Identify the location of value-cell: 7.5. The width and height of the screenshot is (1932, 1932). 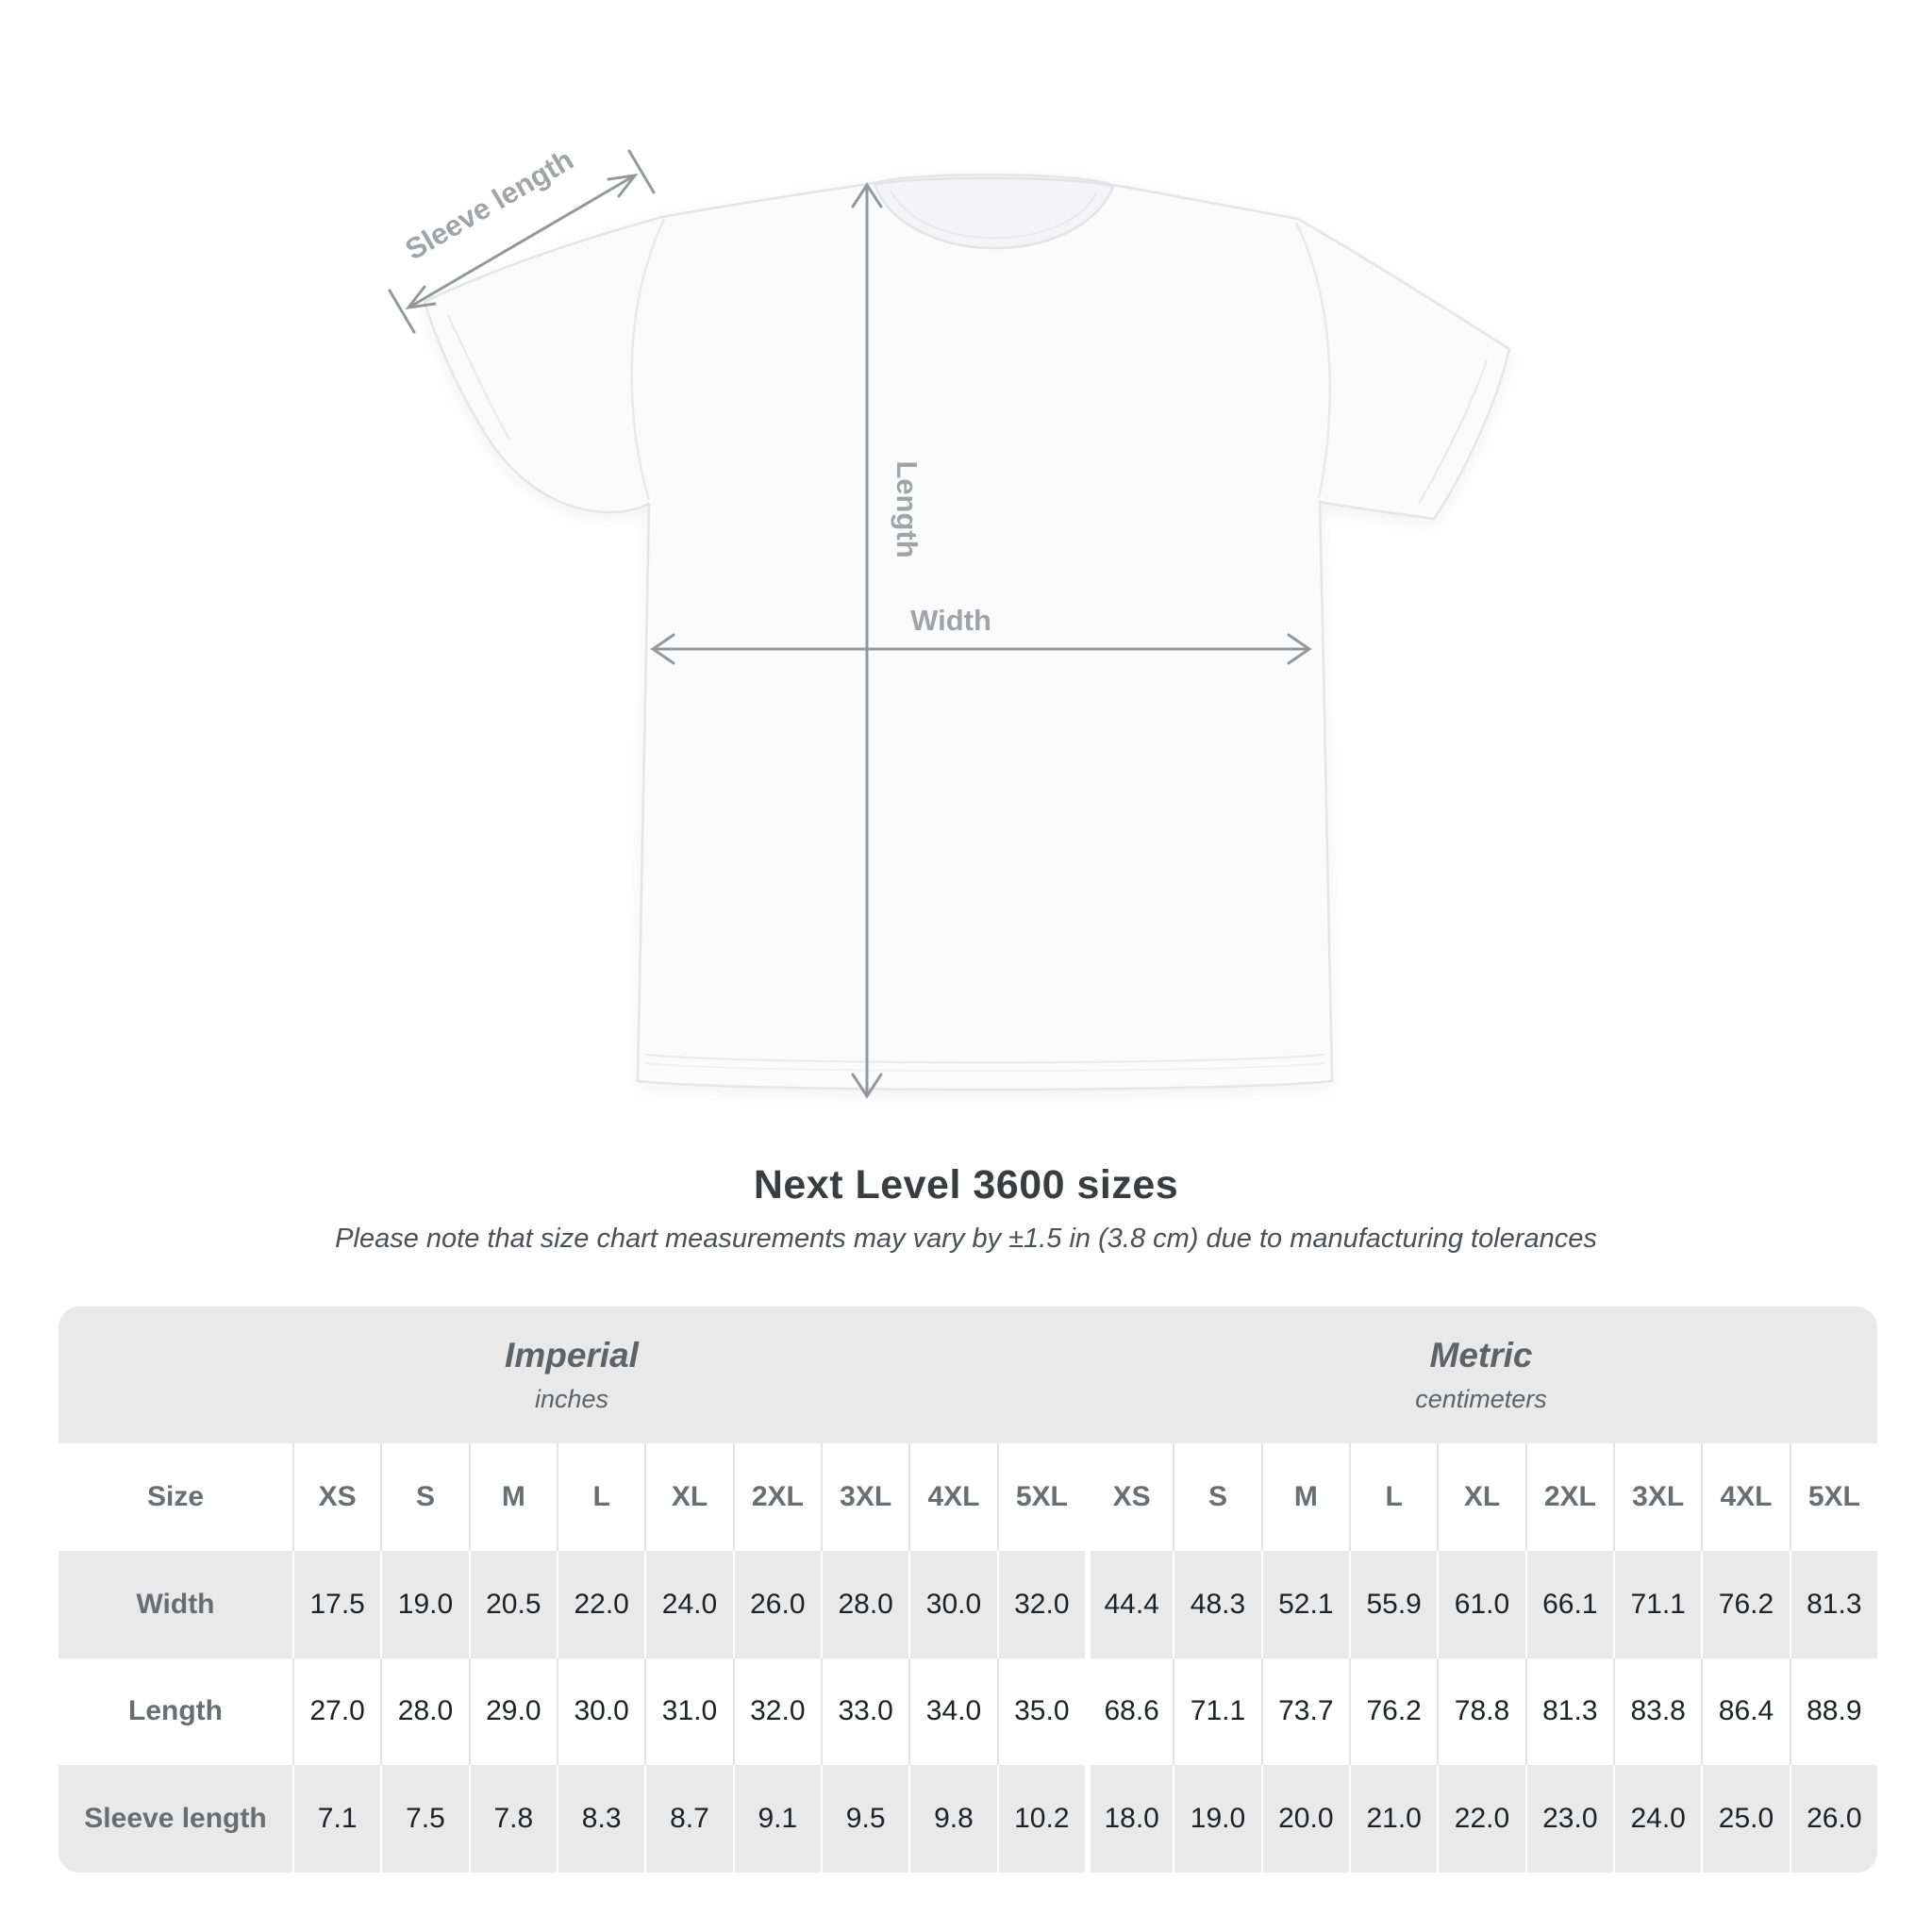
(424, 1819).